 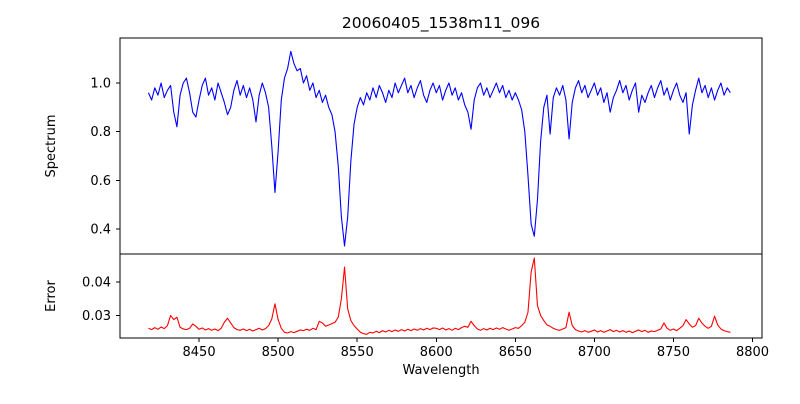 I want to click on x-tick-label: 8500, so click(x=278, y=352).